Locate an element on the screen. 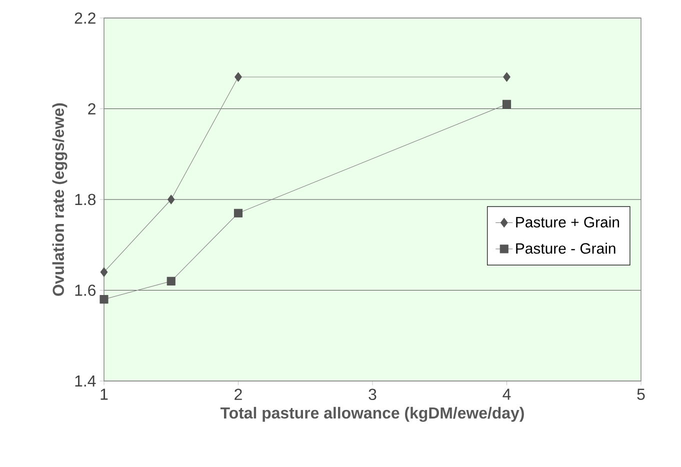 The height and width of the screenshot is (467, 681). legend-label: Pasture + Grain is located at coordinates (568, 222).